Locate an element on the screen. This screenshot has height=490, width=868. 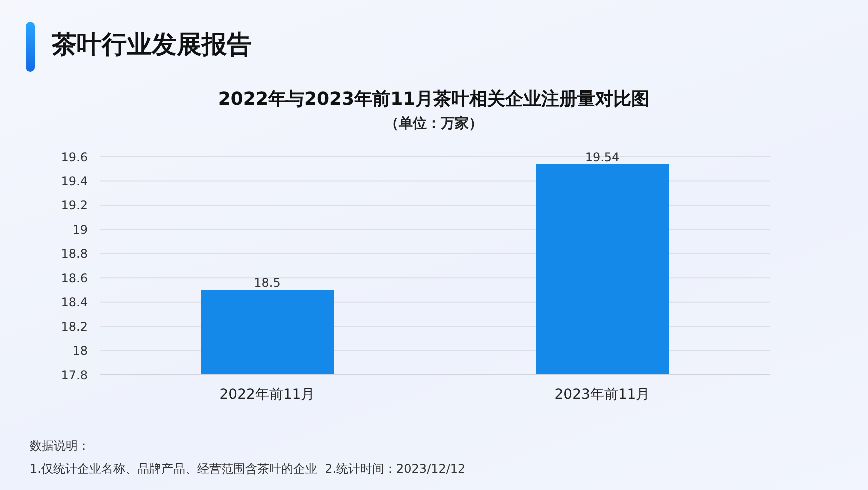
x-tick-label: 2022年前11月 is located at coordinates (268, 394).